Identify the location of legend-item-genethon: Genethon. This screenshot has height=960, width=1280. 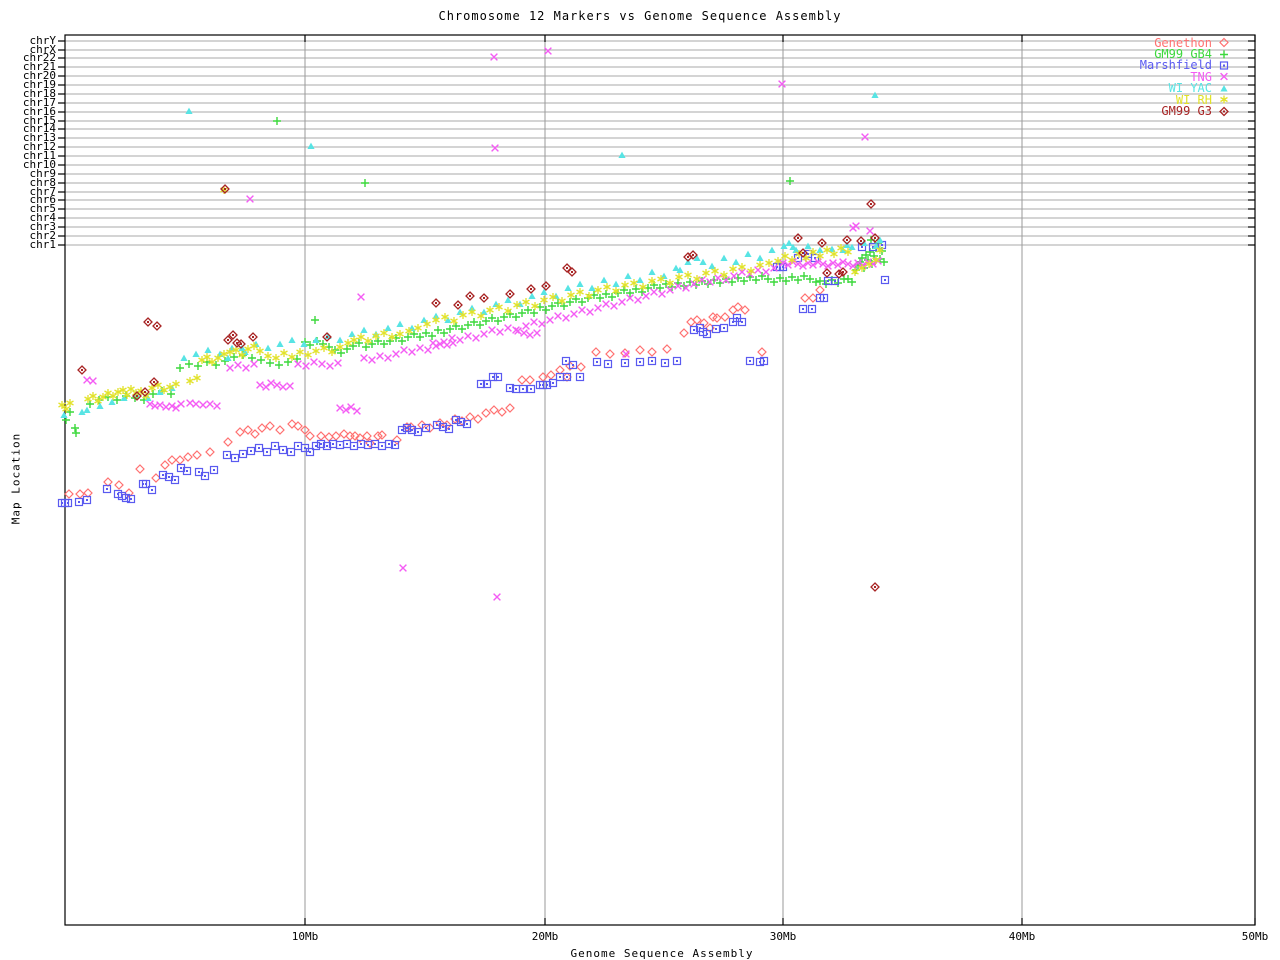
(1174, 42).